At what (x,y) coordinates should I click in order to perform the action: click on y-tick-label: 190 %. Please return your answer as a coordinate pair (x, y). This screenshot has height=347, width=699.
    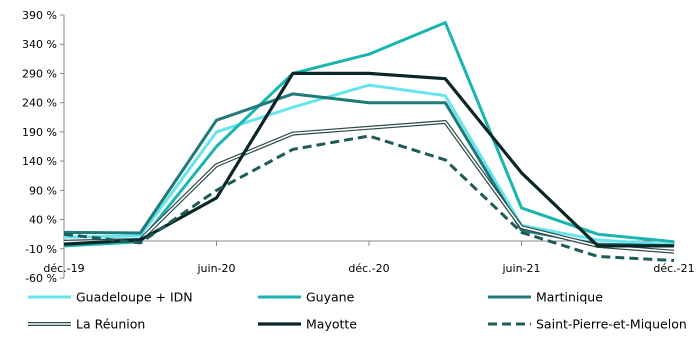
    Looking at the image, I should click on (39, 132).